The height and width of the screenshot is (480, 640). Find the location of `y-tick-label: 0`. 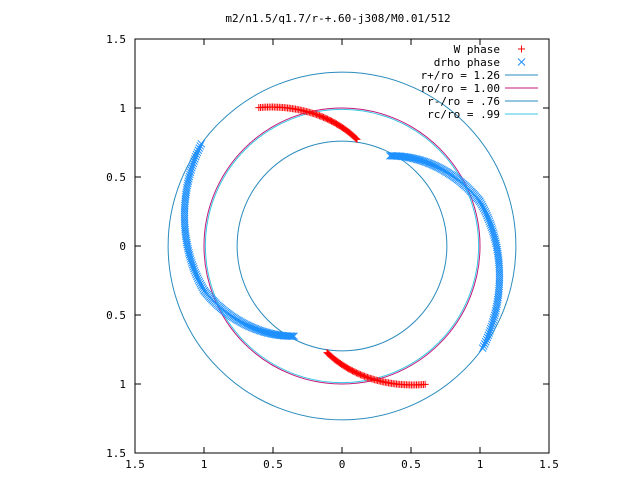

y-tick-label: 0 is located at coordinates (122, 246).